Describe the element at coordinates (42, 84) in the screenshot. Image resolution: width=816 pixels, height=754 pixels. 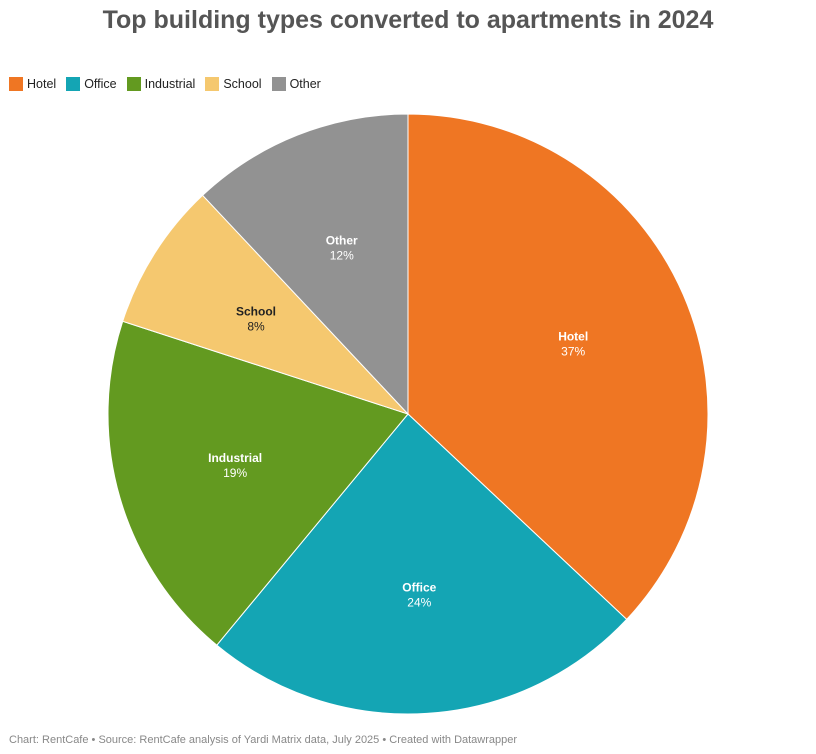
I see `legend-label: Hotel` at that location.